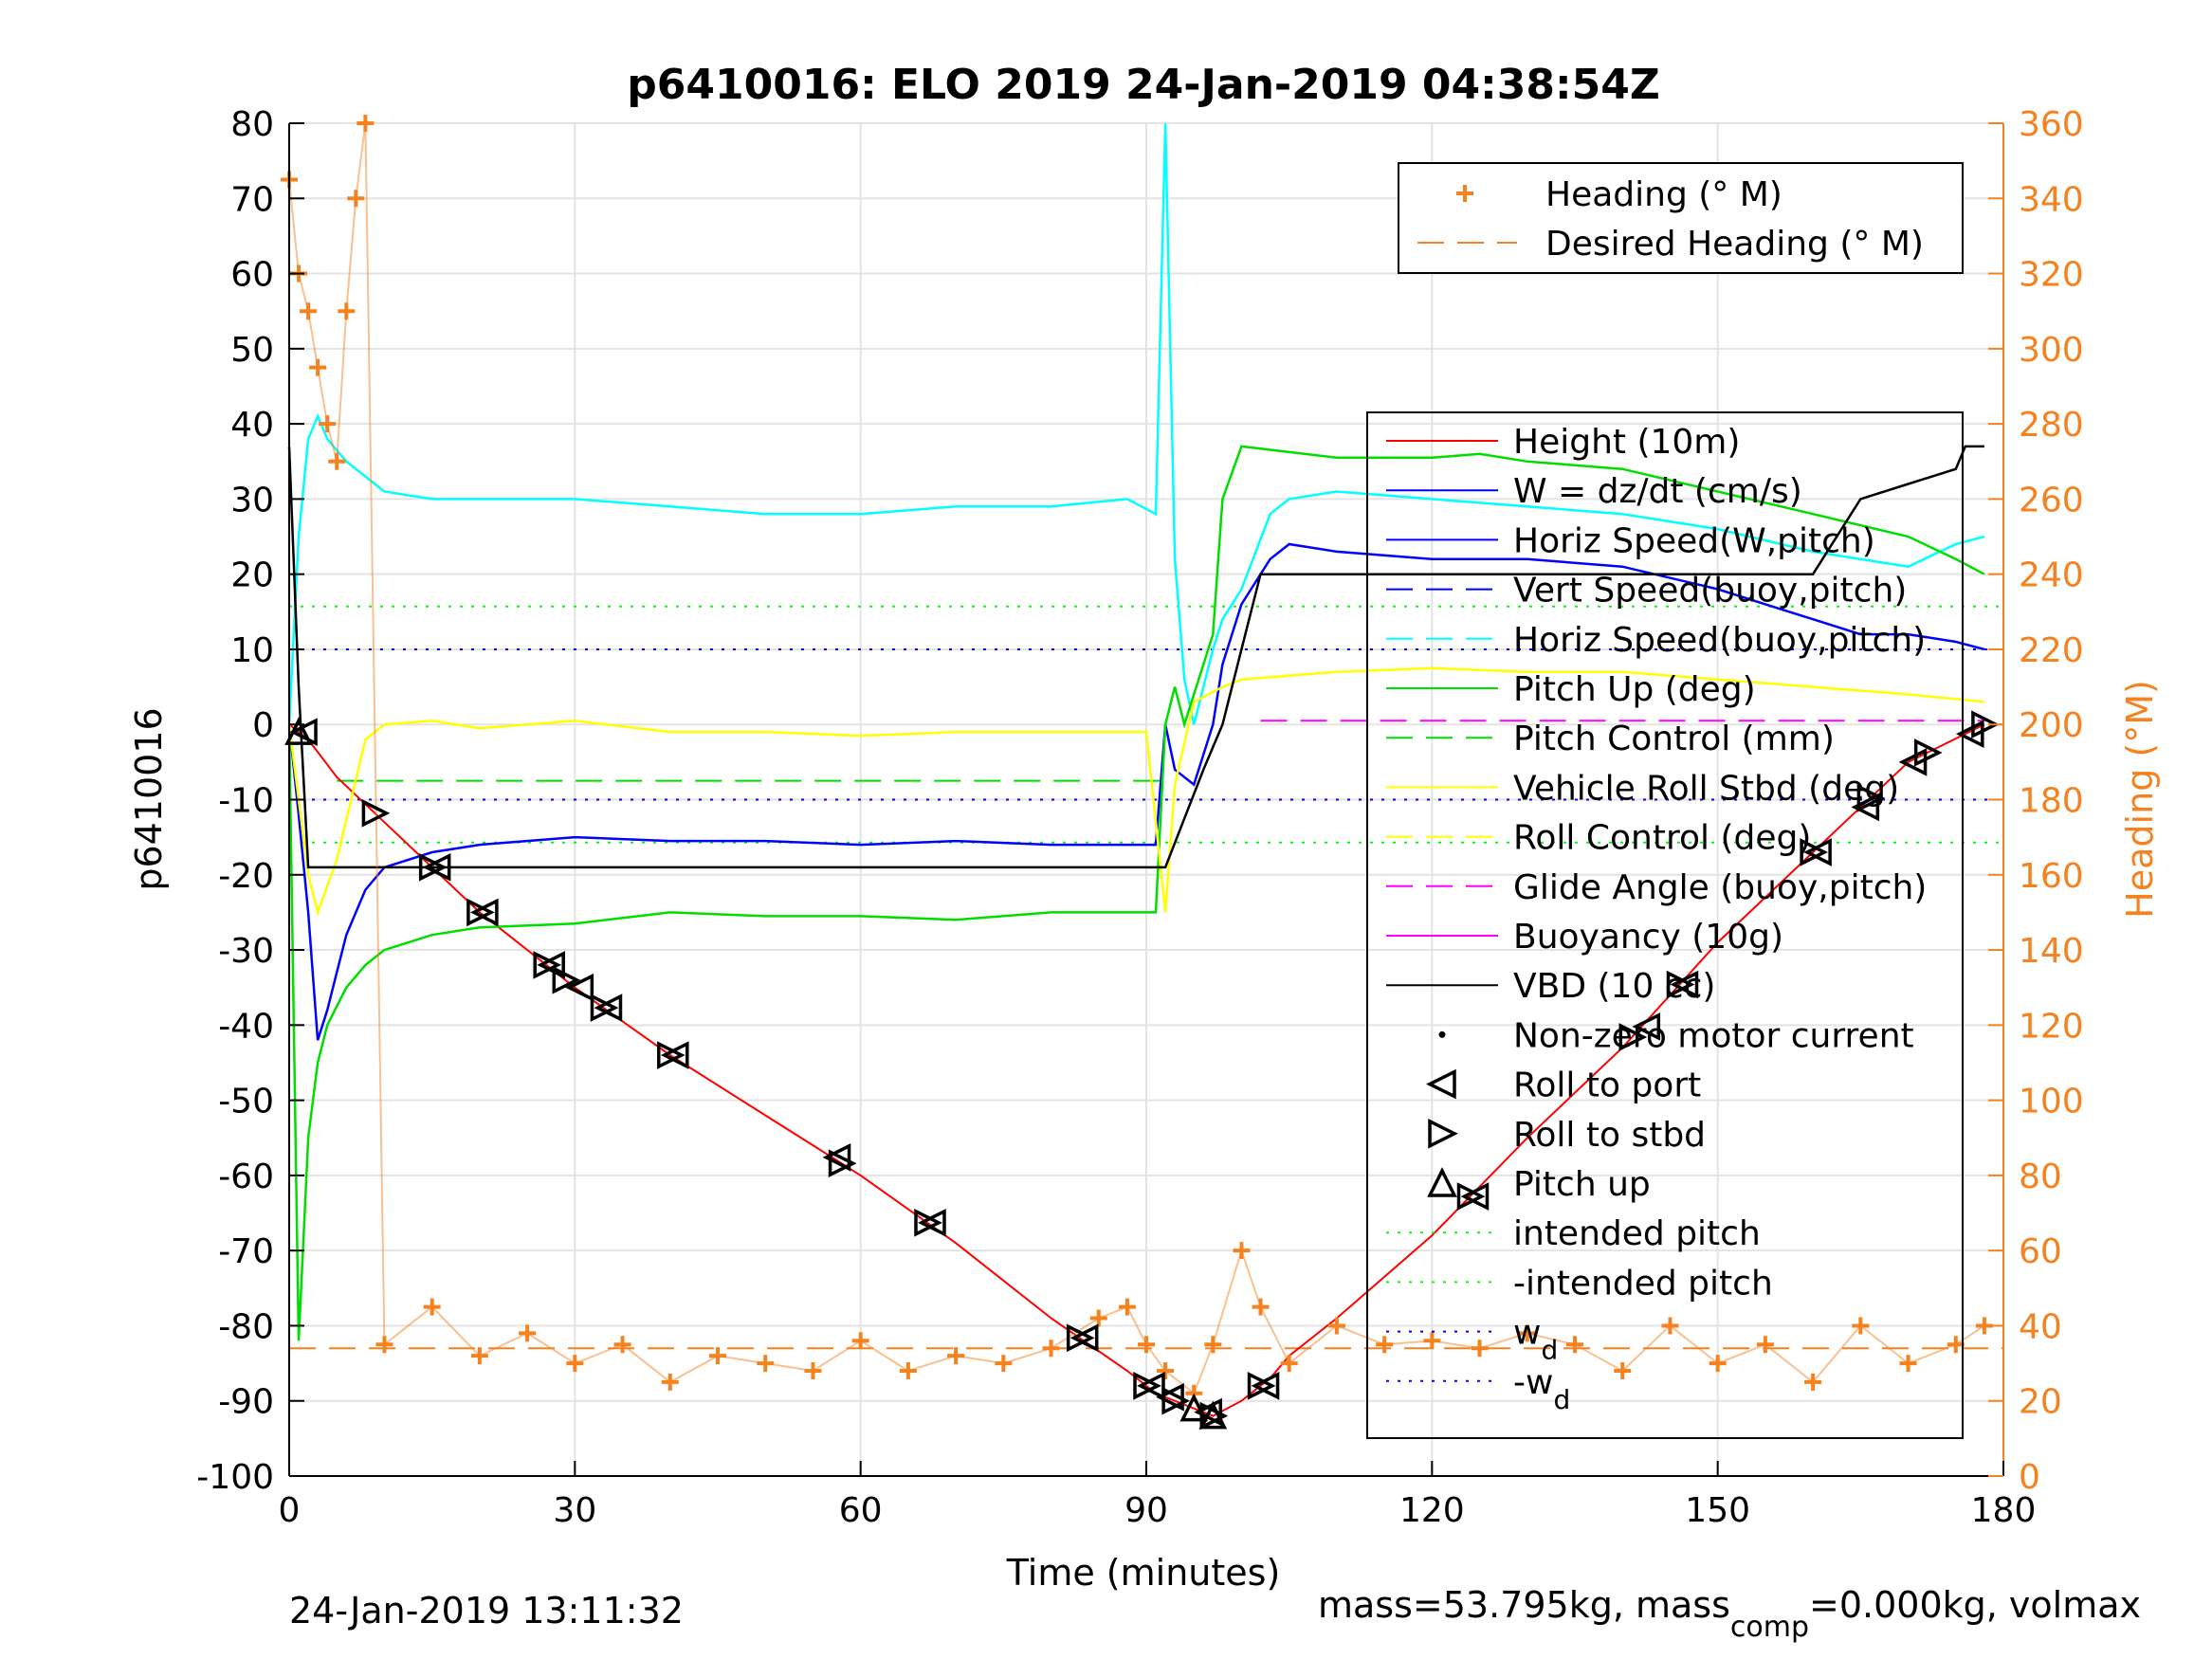 The image size is (2212, 1659). What do you see at coordinates (1681, 218) in the screenshot?
I see `legend-heading: Heading (° M) Desired Heading (° M)` at bounding box center [1681, 218].